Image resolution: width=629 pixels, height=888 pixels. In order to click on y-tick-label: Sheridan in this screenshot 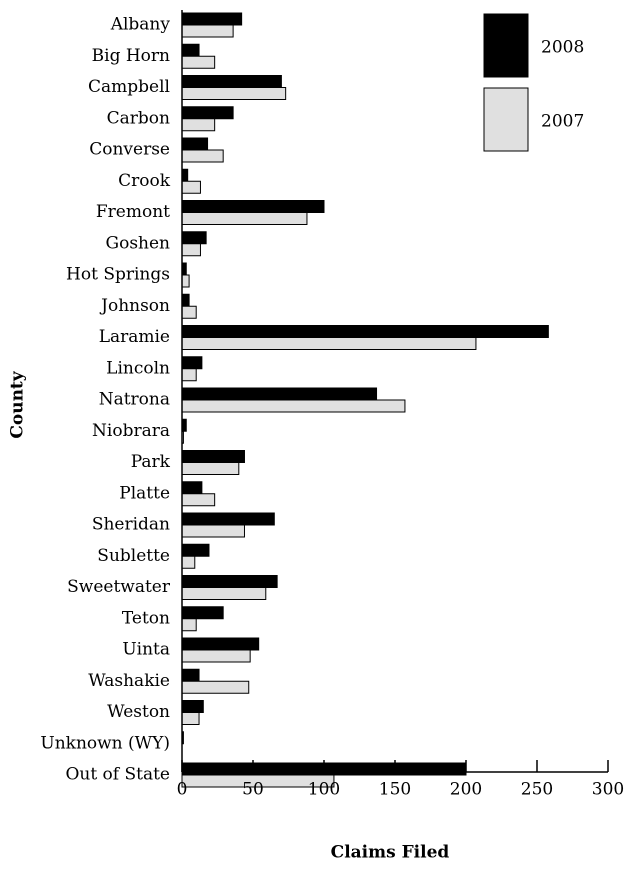, I will do `click(131, 525)`.